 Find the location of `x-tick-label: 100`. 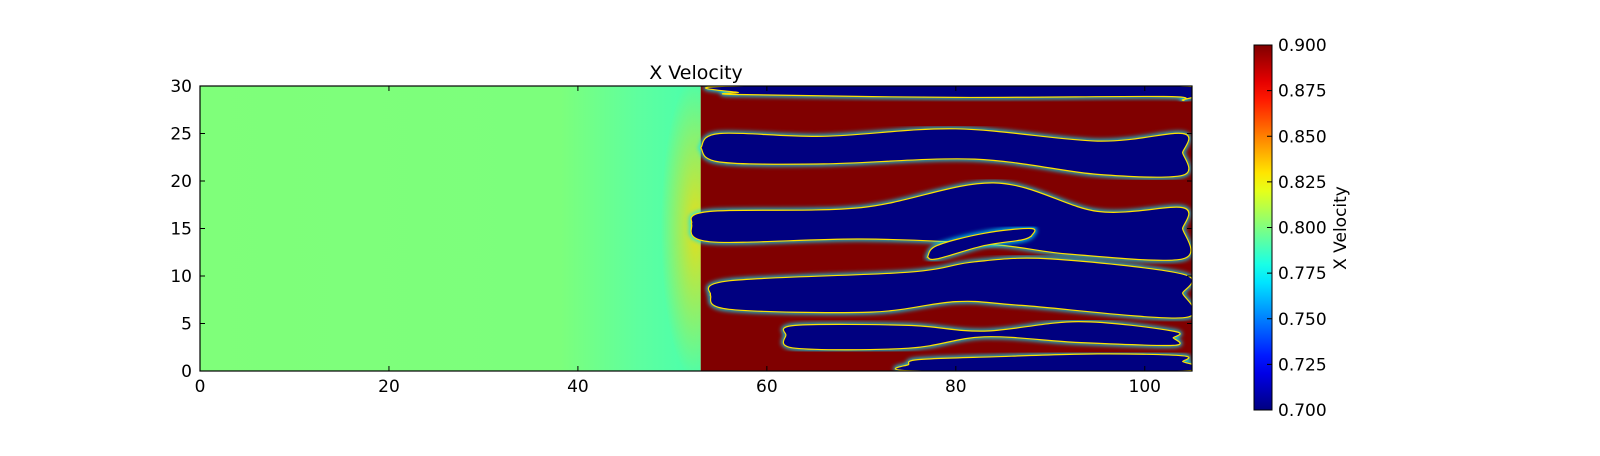

x-tick-label: 100 is located at coordinates (1145, 387).